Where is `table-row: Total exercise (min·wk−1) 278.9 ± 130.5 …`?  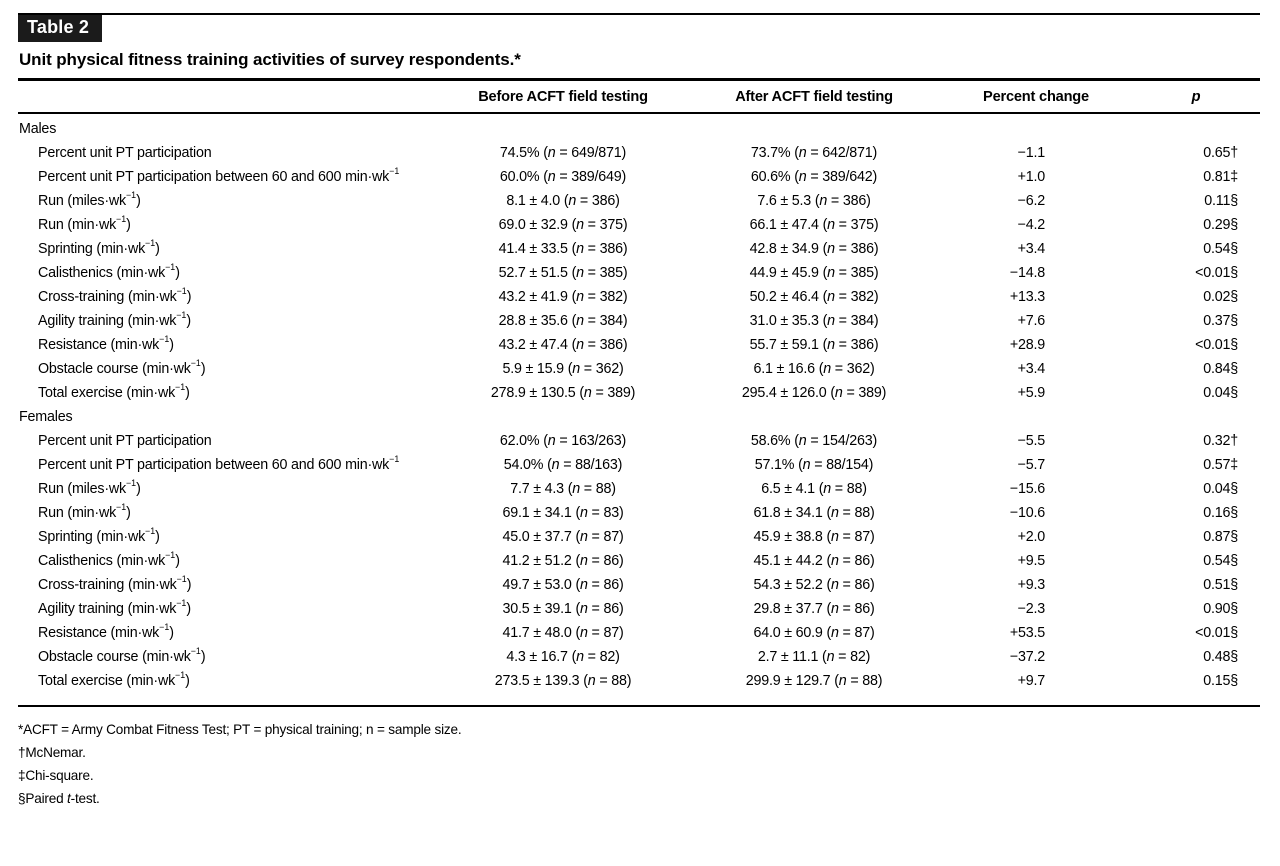
table-row: Total exercise (min·wk−1) 278.9 ± 130.5 … is located at coordinates (640, 393).